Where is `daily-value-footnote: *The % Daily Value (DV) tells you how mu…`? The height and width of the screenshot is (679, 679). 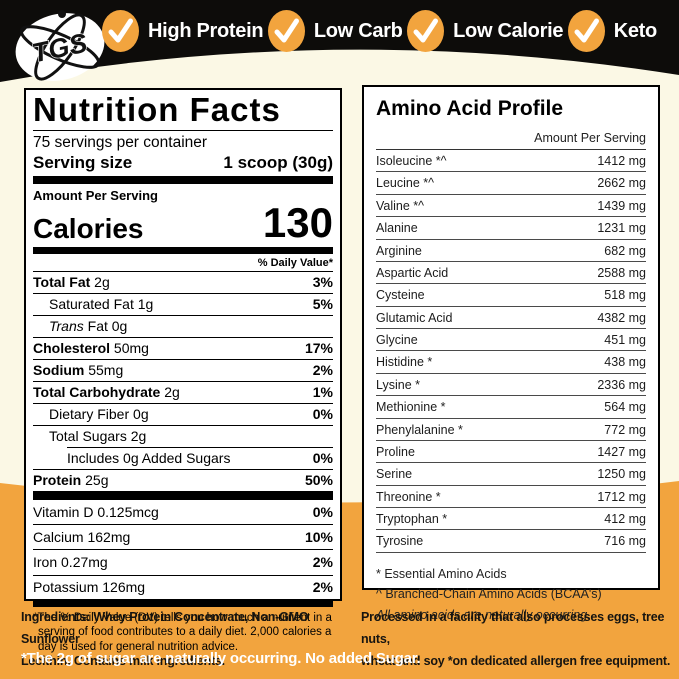 daily-value-footnote: *The % Daily Value (DV) tells you how mu… is located at coordinates (182, 632).